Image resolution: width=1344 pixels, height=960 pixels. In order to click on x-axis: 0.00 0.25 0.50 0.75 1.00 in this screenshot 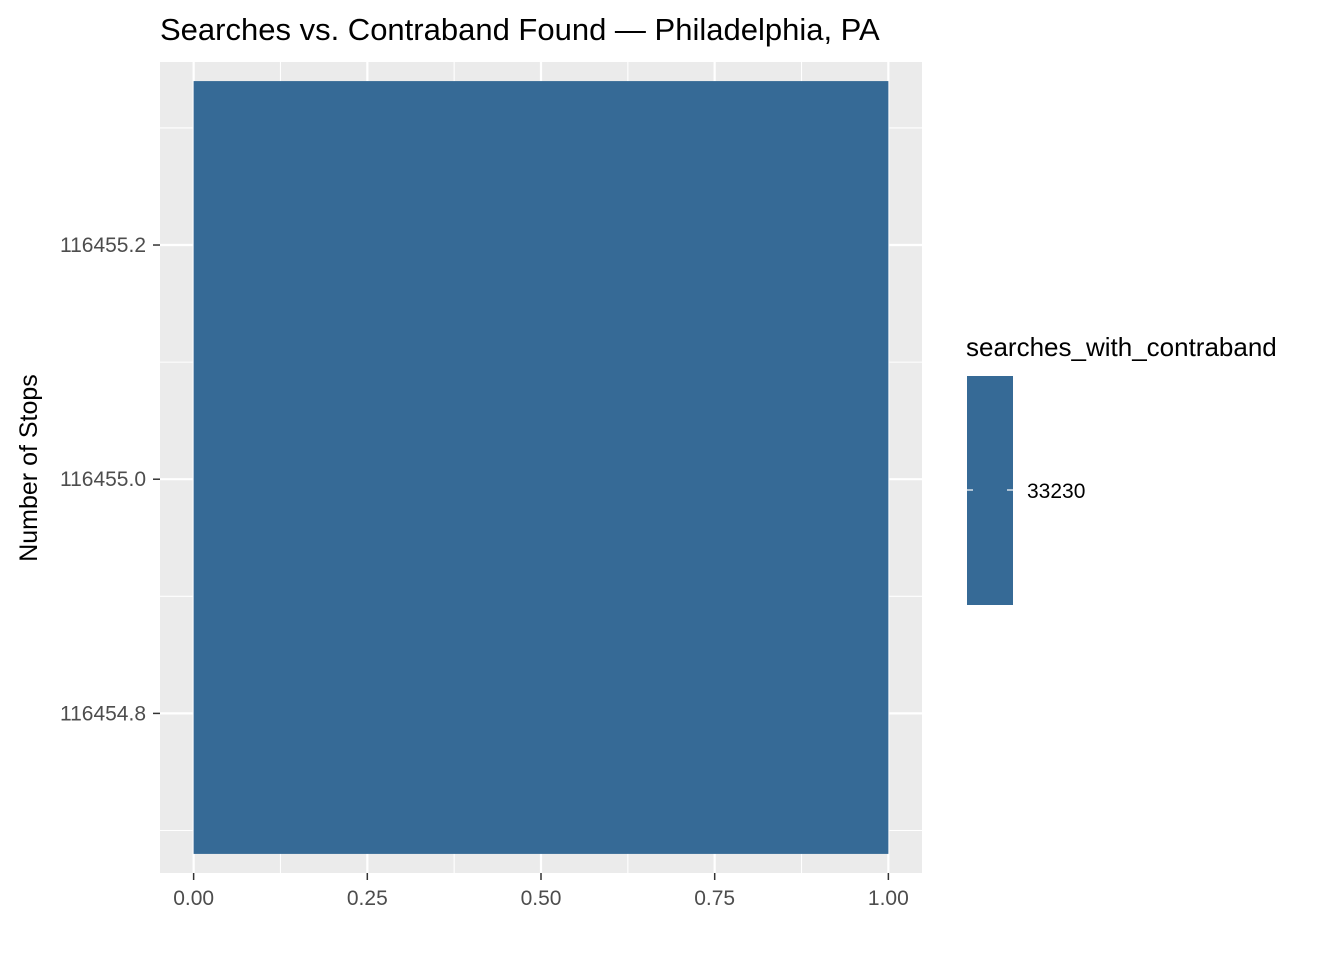, I will do `click(541, 891)`.